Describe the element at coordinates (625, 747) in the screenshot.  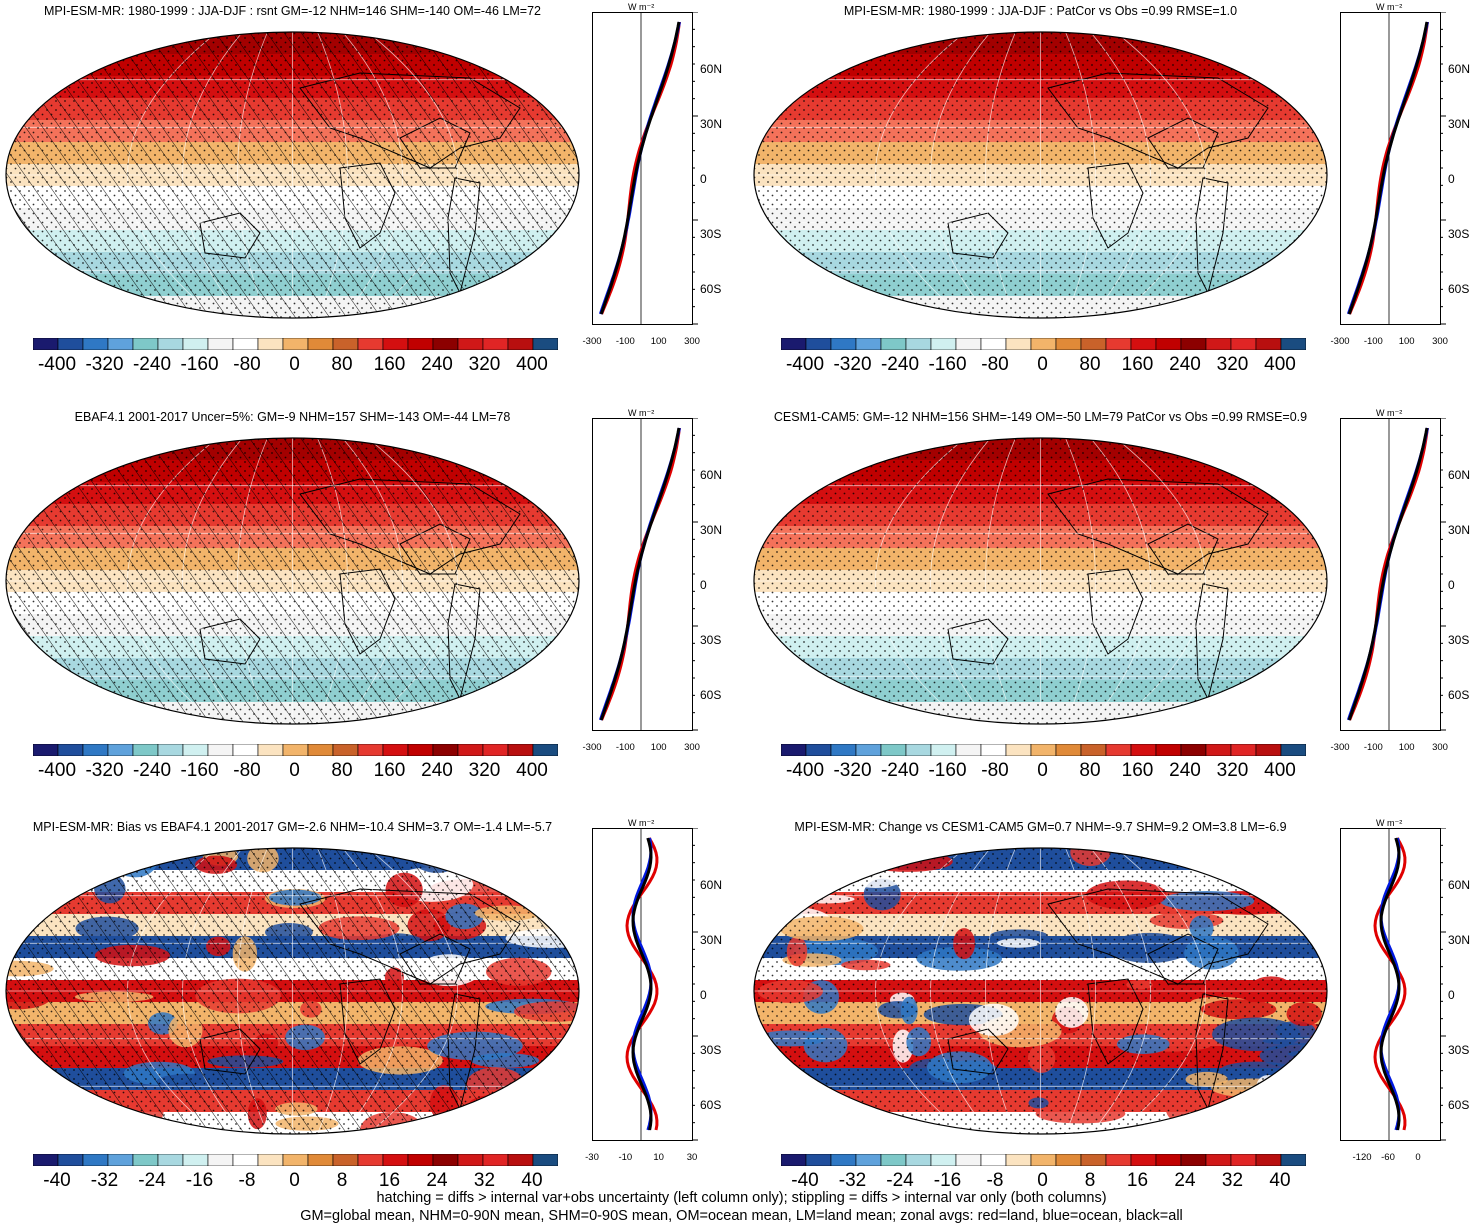
I see `zonal-x-tick: -100` at that location.